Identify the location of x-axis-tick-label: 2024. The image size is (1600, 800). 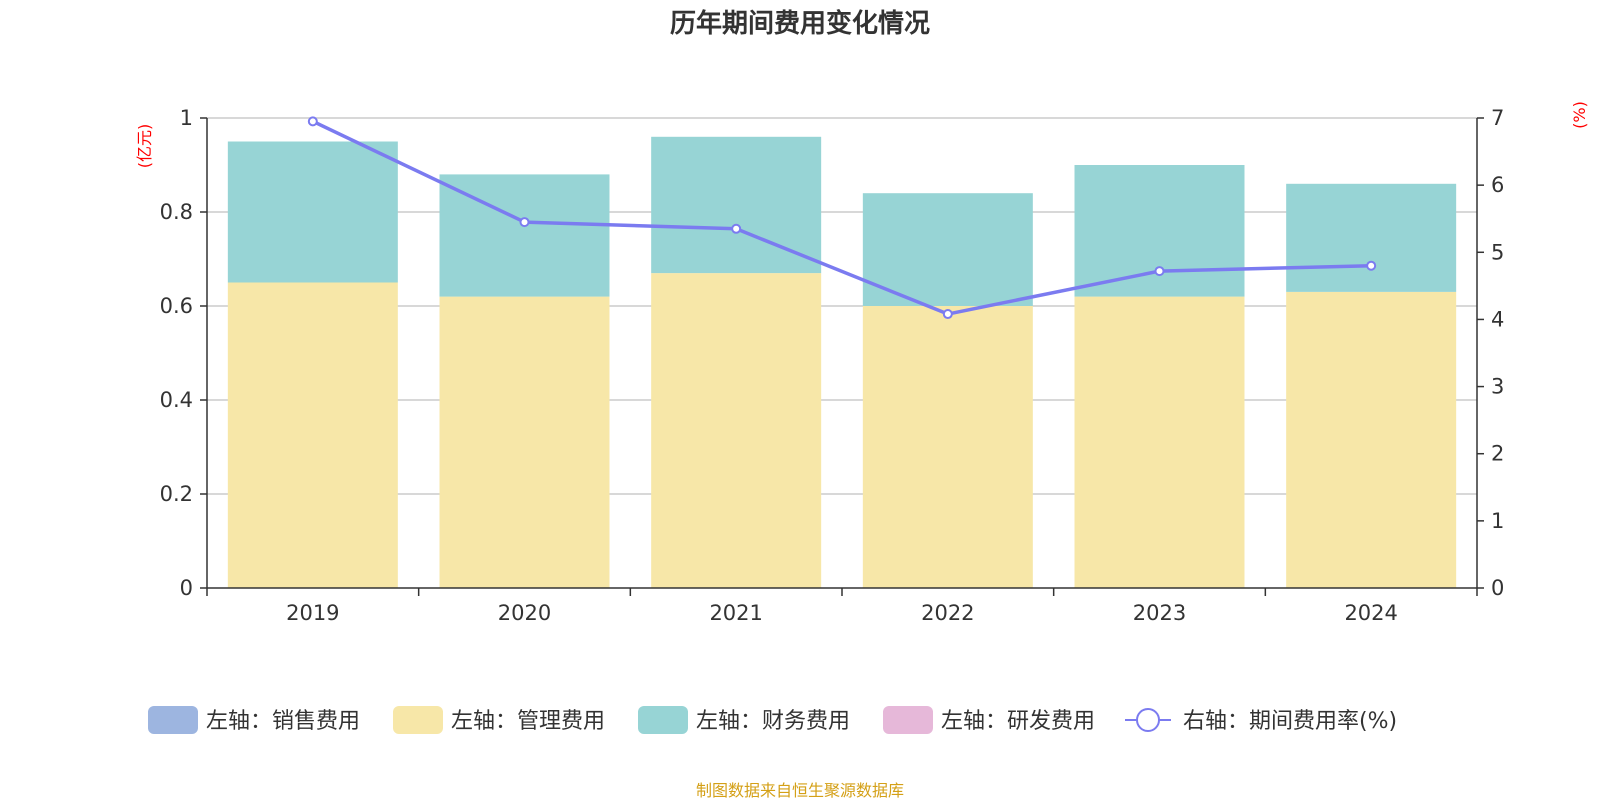
(1370, 613).